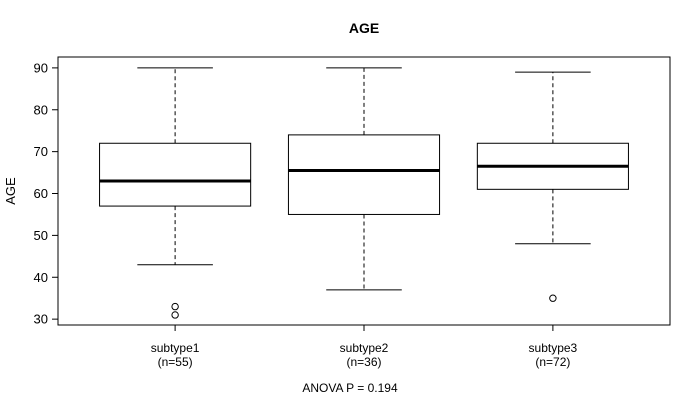  Describe the element at coordinates (41, 319) in the screenshot. I see `y-tick-label: 30` at that location.